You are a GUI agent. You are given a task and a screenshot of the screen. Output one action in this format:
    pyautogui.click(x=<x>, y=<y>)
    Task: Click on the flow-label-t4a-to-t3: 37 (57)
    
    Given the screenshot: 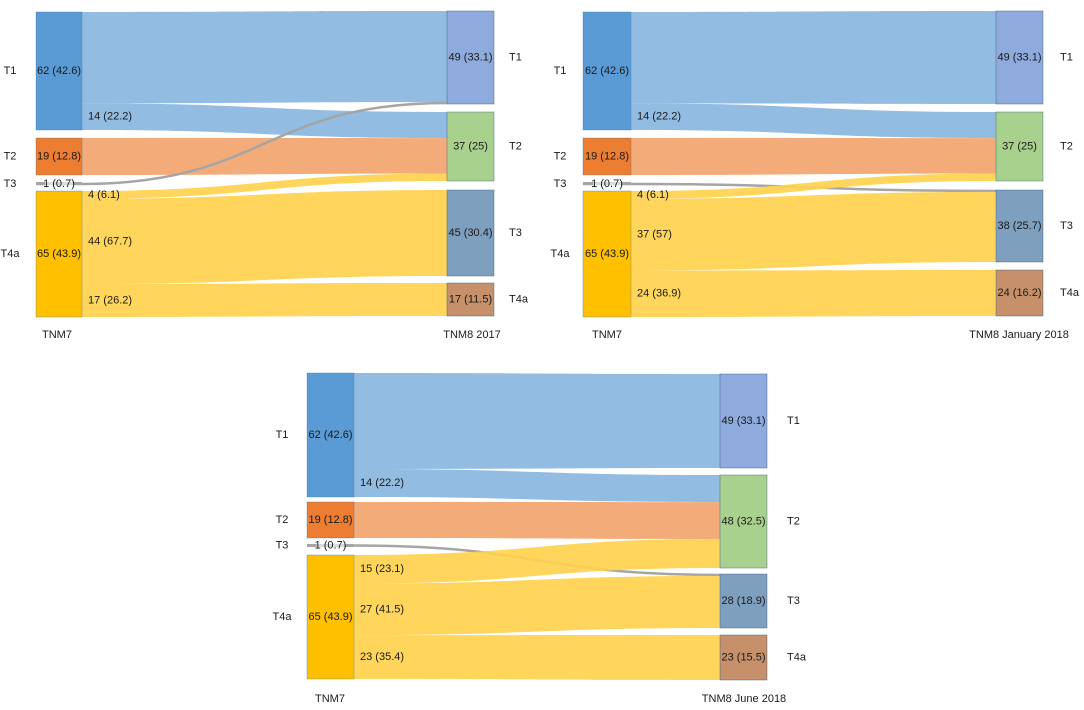 What is the action you would take?
    pyautogui.click(x=654, y=235)
    